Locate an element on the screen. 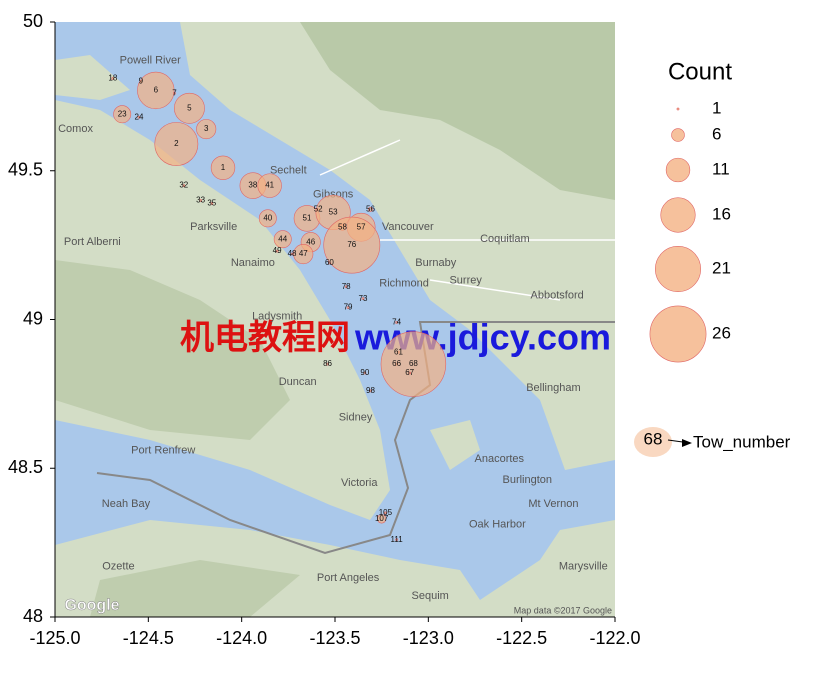 The image size is (814, 673). bubble-label: 58 is located at coordinates (342, 226).